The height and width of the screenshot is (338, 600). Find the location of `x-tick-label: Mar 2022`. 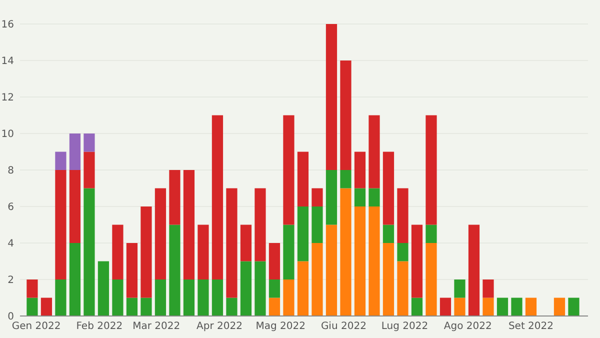

x-tick-label: Mar 2022 is located at coordinates (156, 326).